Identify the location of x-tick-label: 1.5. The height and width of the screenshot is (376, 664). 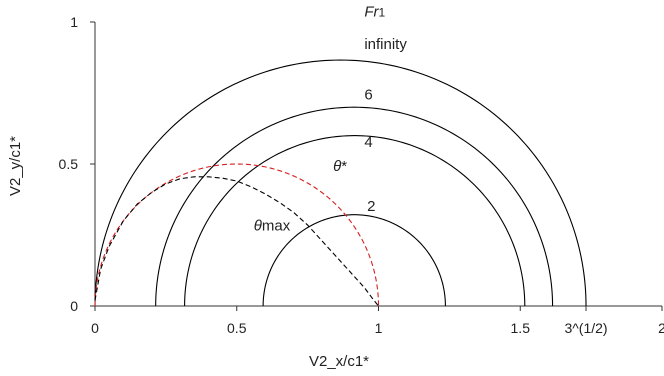
(521, 328).